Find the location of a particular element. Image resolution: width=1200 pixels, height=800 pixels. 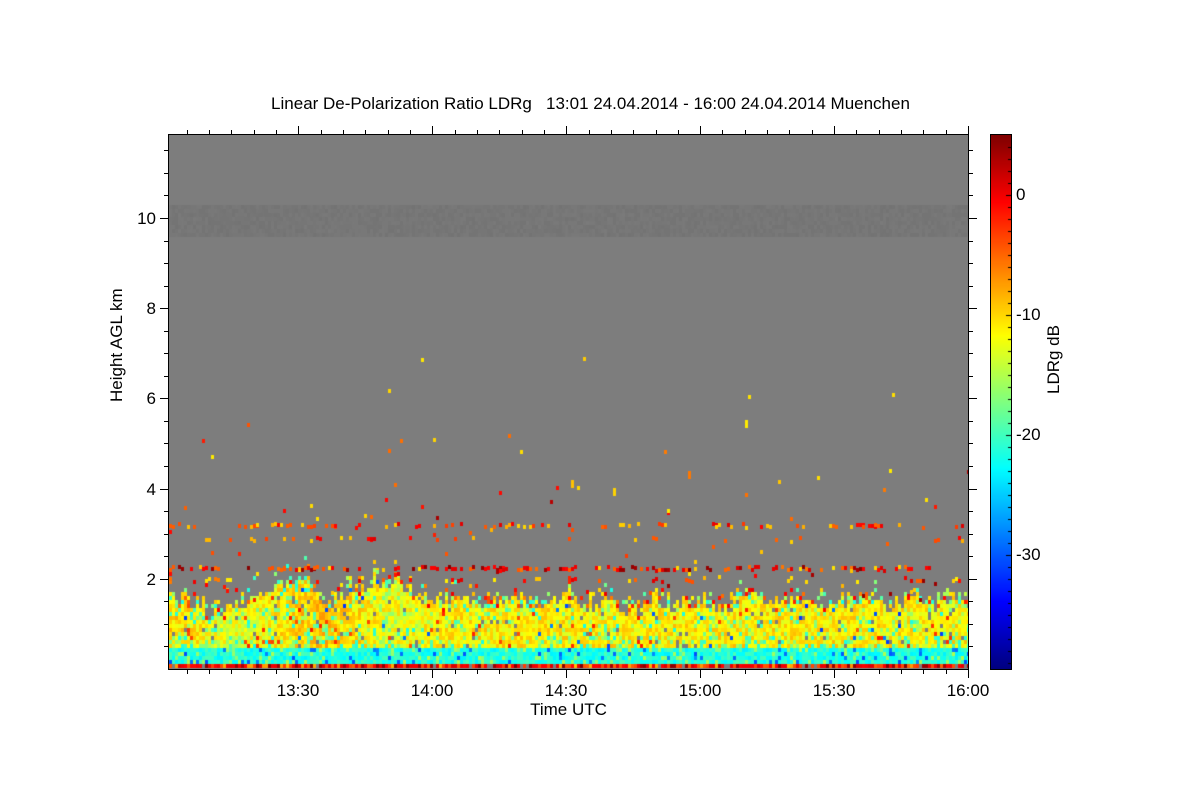

colorbar-tick-label: -20 is located at coordinates (1028, 434).